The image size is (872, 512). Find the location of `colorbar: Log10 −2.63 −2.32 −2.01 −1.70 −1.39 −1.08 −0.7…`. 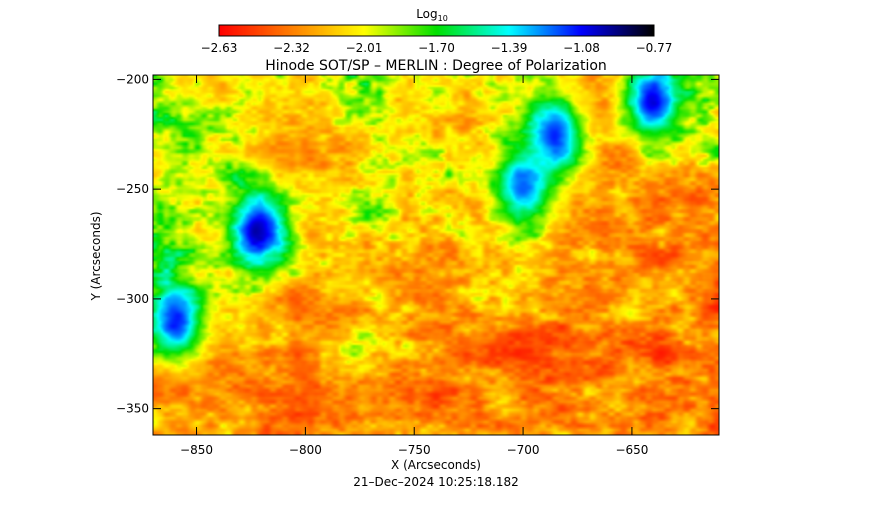

colorbar: Log10 −2.63 −2.32 −2.01 −1.70 −1.39 −1.08 −0.7… is located at coordinates (437, 31).